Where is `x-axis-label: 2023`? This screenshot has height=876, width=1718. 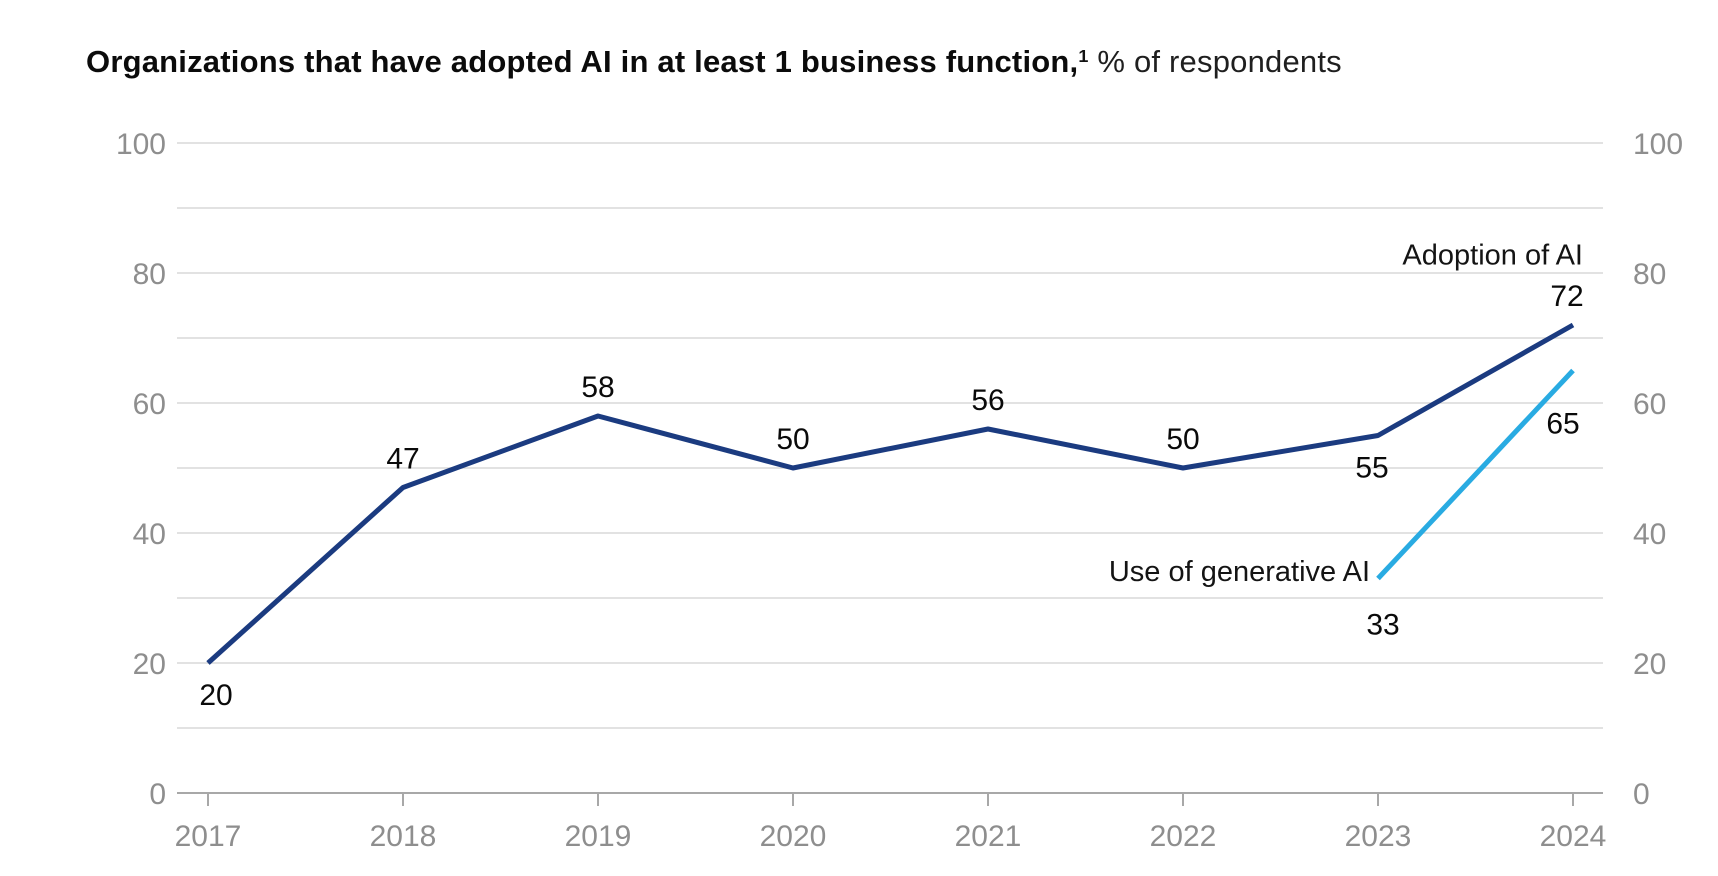
x-axis-label: 2023 is located at coordinates (1378, 836).